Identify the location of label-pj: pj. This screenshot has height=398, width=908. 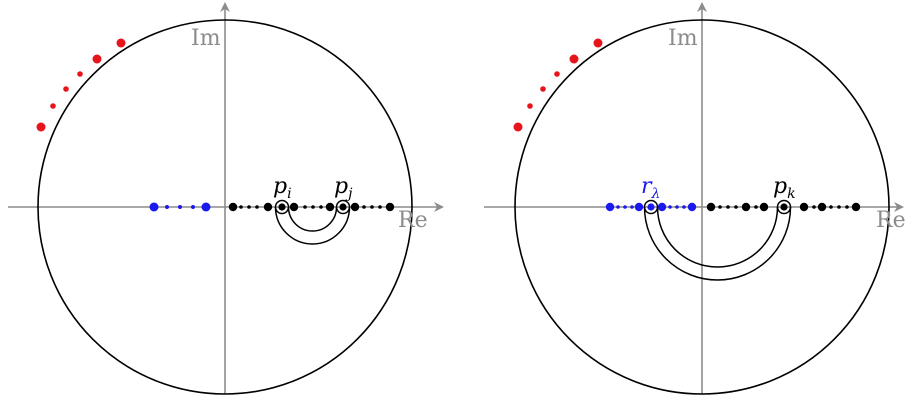
(343, 188).